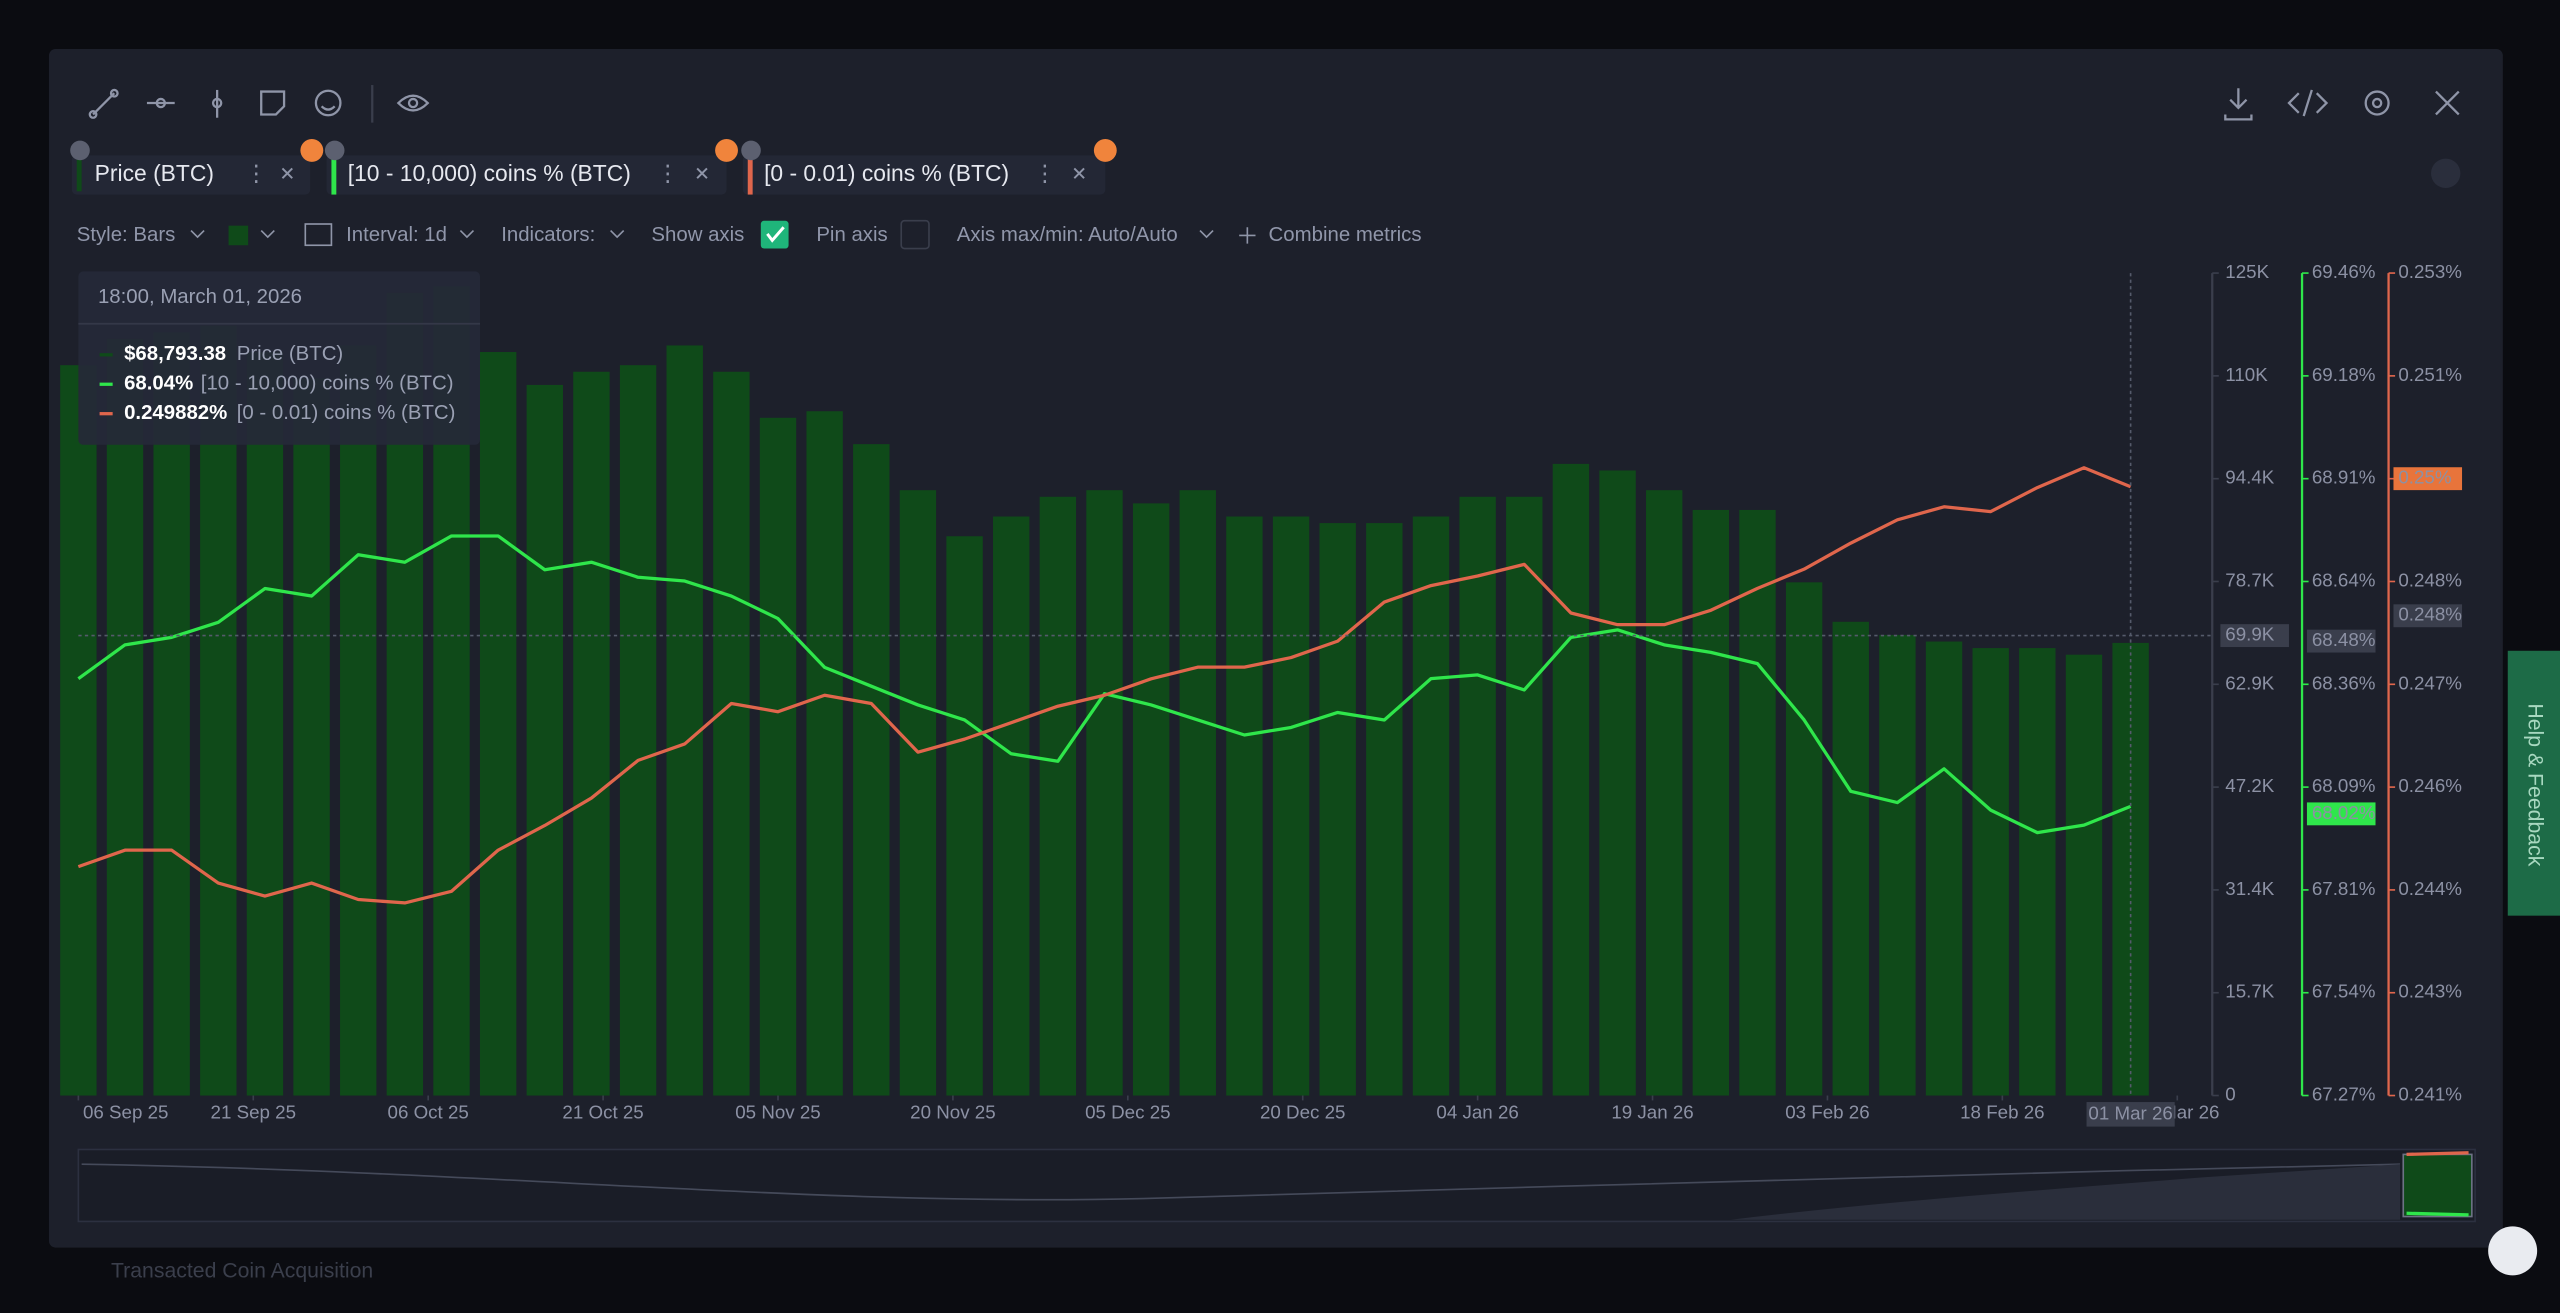  What do you see at coordinates (2447, 103) in the screenshot?
I see `close-button` at bounding box center [2447, 103].